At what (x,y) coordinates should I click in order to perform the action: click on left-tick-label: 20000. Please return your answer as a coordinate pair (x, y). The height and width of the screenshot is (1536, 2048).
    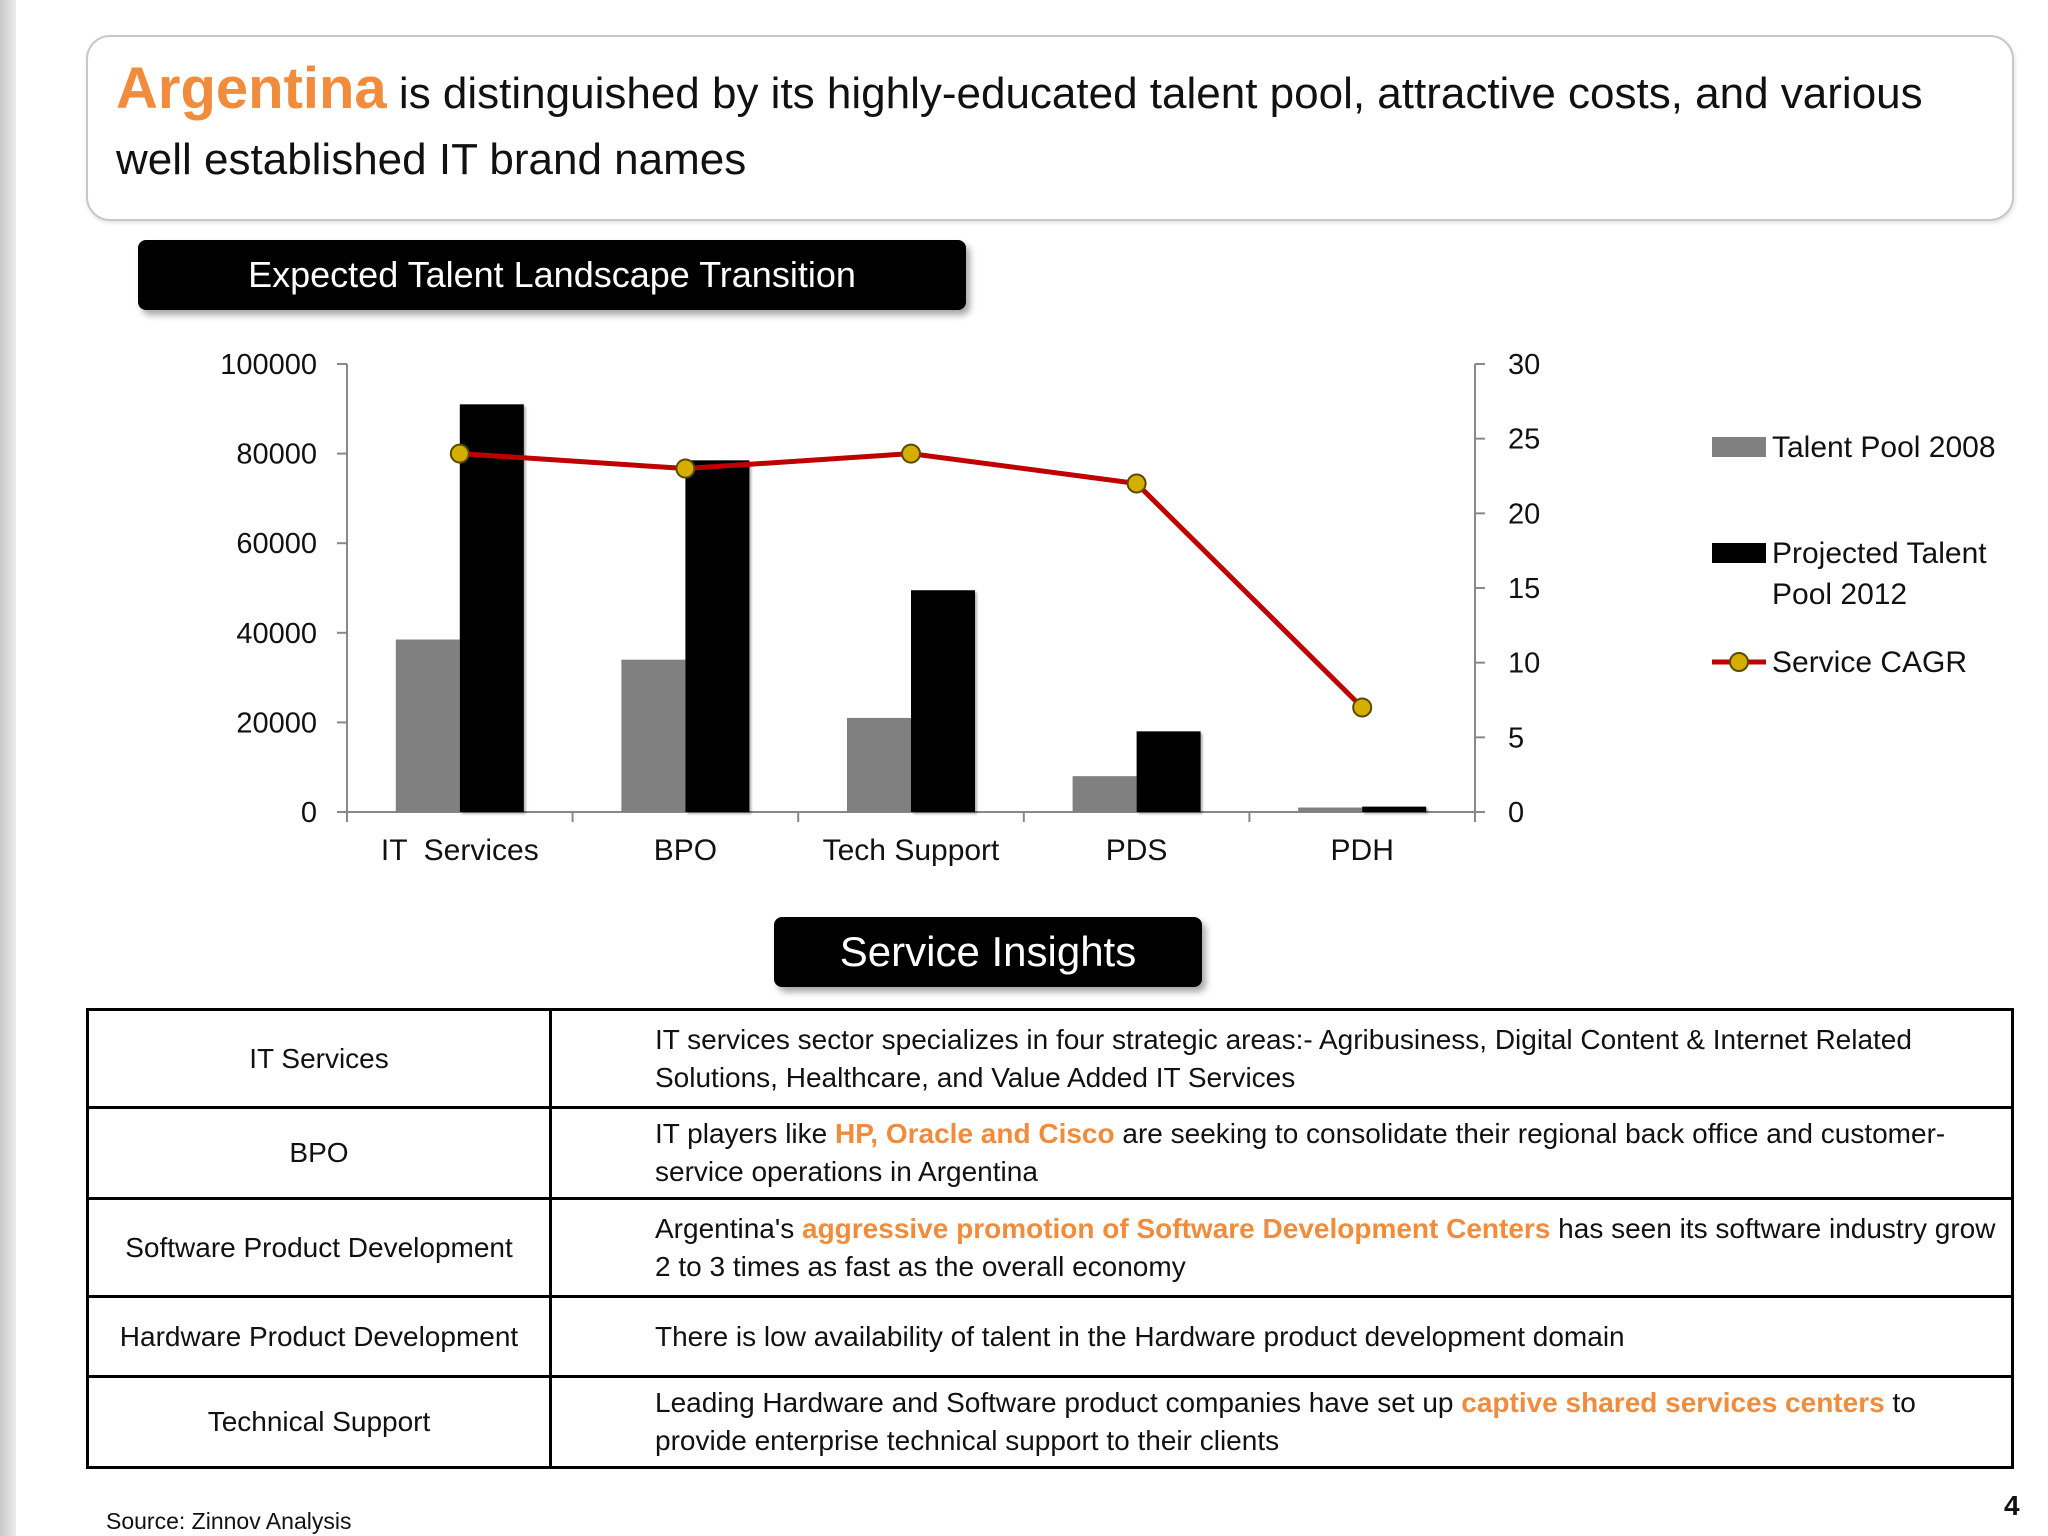
    Looking at the image, I should click on (276, 723).